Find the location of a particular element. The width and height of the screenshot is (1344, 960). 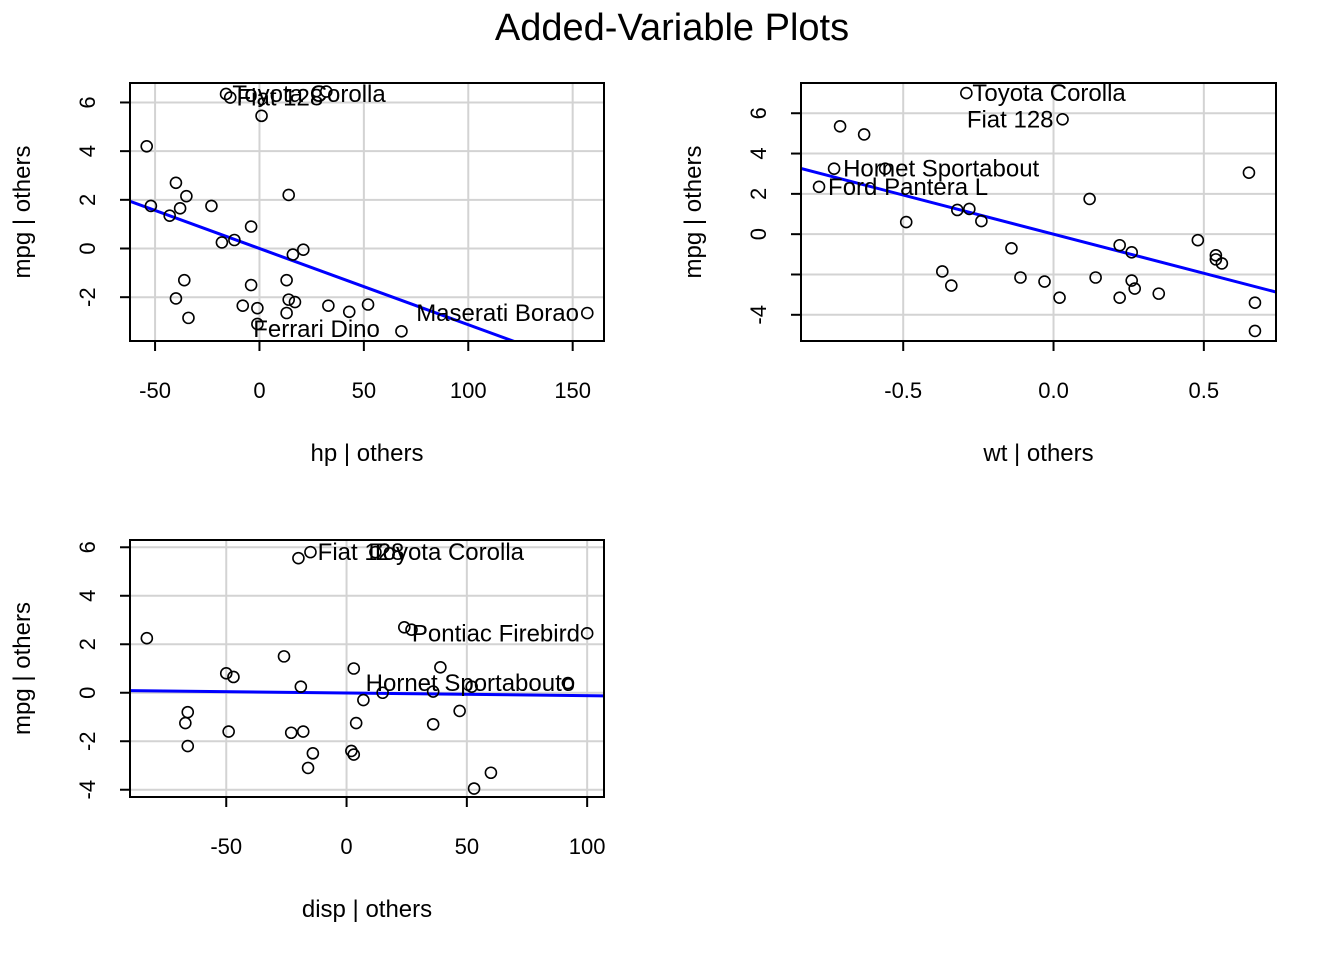

point-label: Ford Pantera L is located at coordinates (908, 187).